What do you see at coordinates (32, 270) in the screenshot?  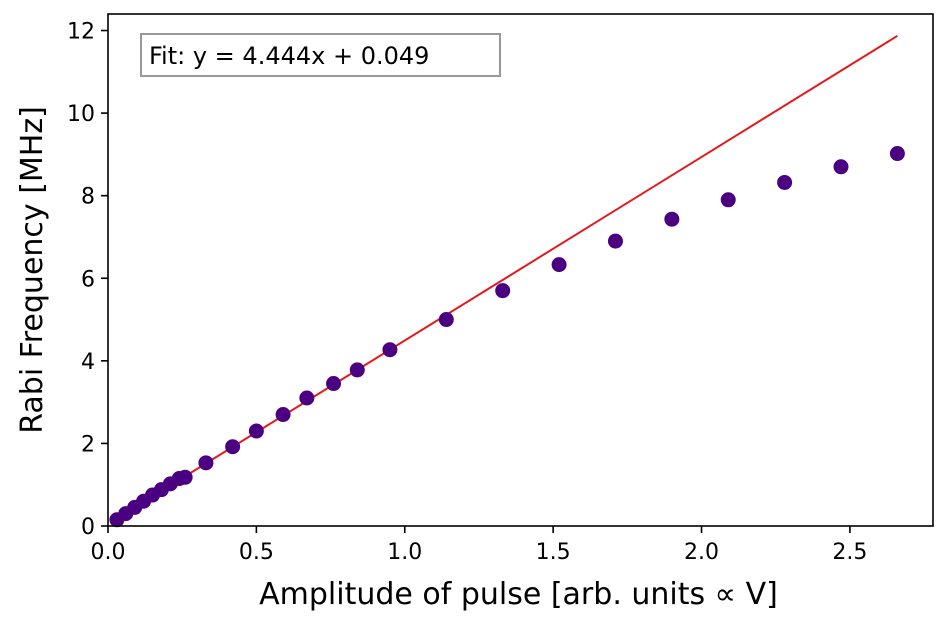 I see `y-axis-label: Rabi Frequency [MHz]` at bounding box center [32, 270].